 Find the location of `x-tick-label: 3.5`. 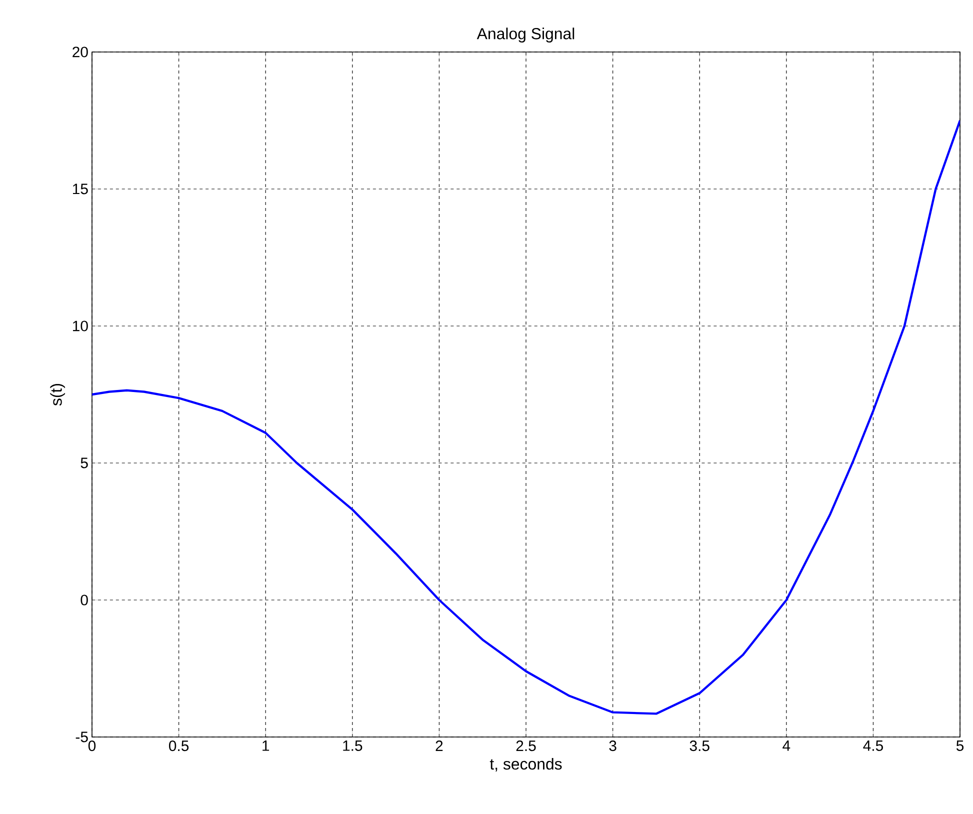

x-tick-label: 3.5 is located at coordinates (700, 746).